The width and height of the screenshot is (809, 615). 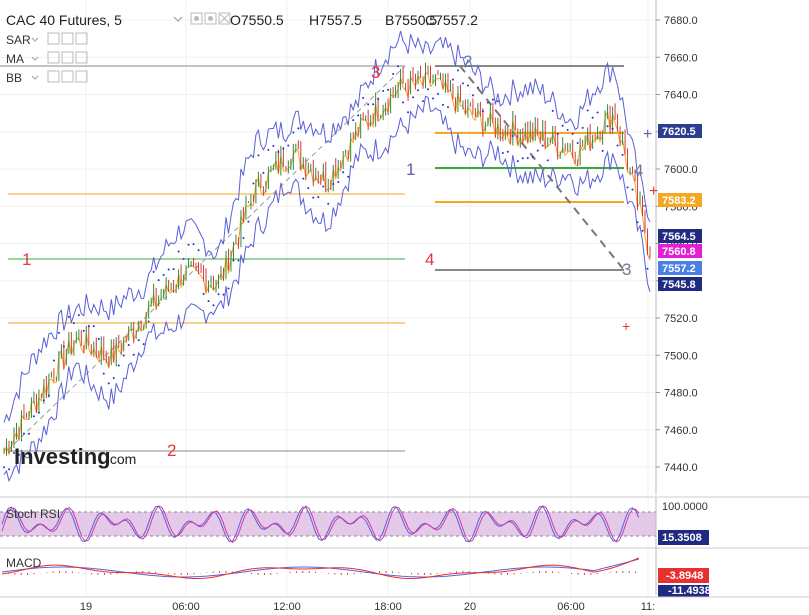 What do you see at coordinates (429, 259) in the screenshot?
I see `annotation-red-4: 4` at bounding box center [429, 259].